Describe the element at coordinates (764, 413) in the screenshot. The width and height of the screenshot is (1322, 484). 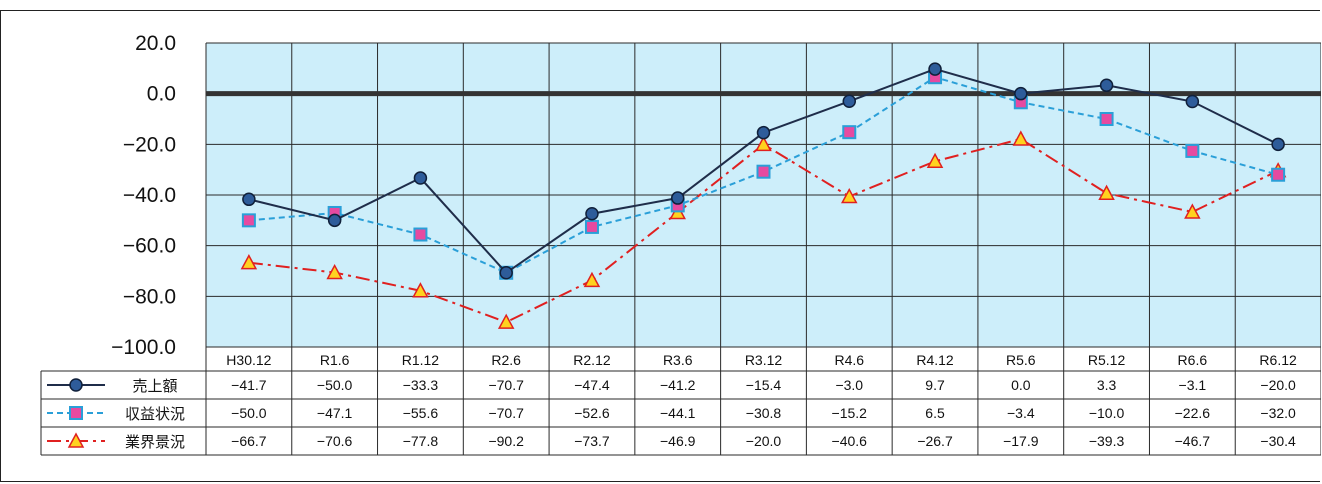
I see `table-cell: −30.8` at that location.